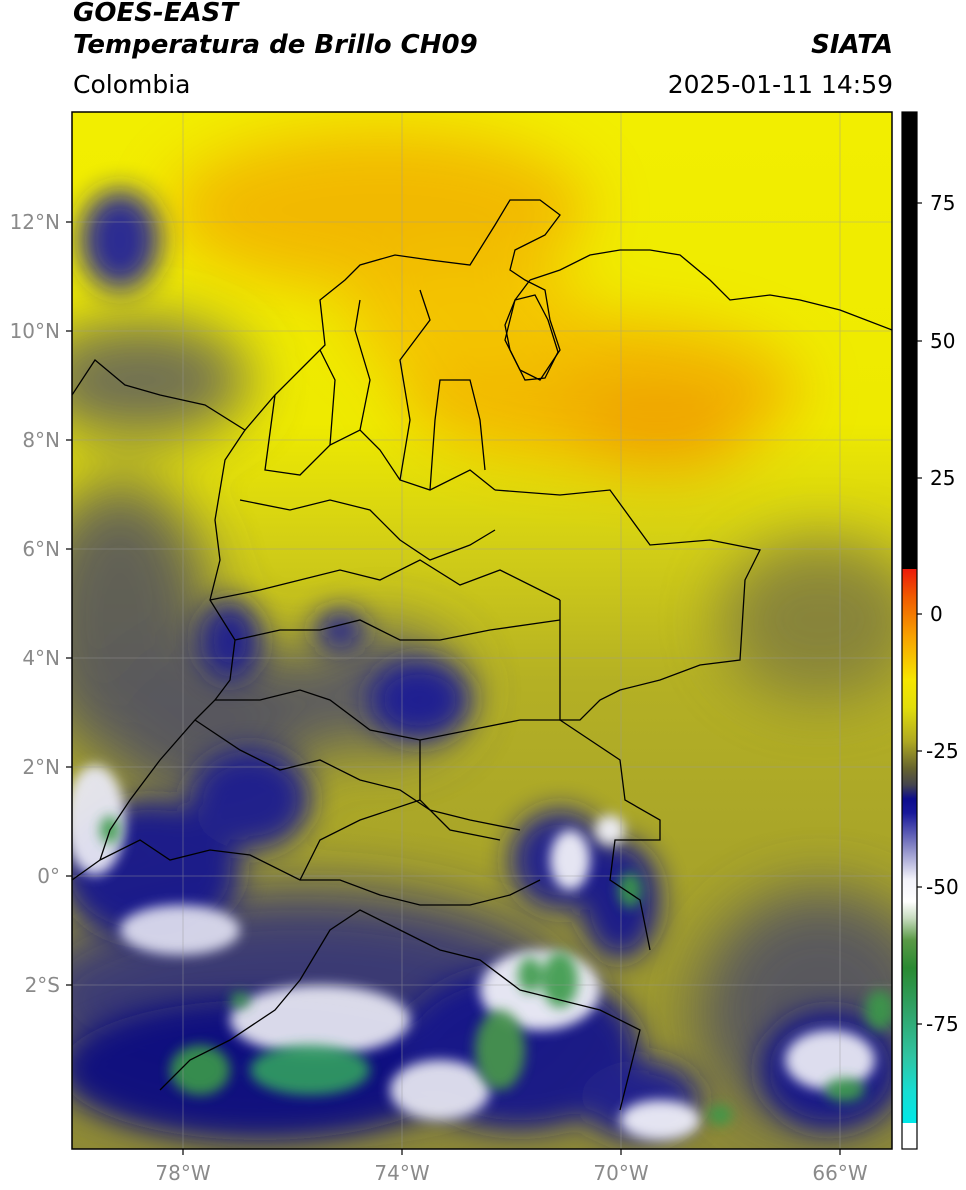  Describe the element at coordinates (401, 1173) in the screenshot. I see `lon-label: 74°W` at that location.